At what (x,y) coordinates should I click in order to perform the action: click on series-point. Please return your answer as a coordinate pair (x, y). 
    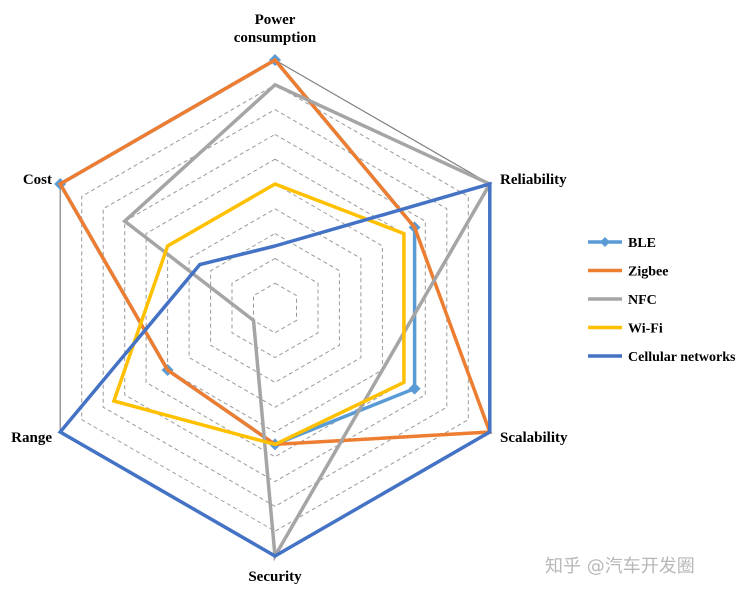
    Looking at the image, I should click on (414, 388).